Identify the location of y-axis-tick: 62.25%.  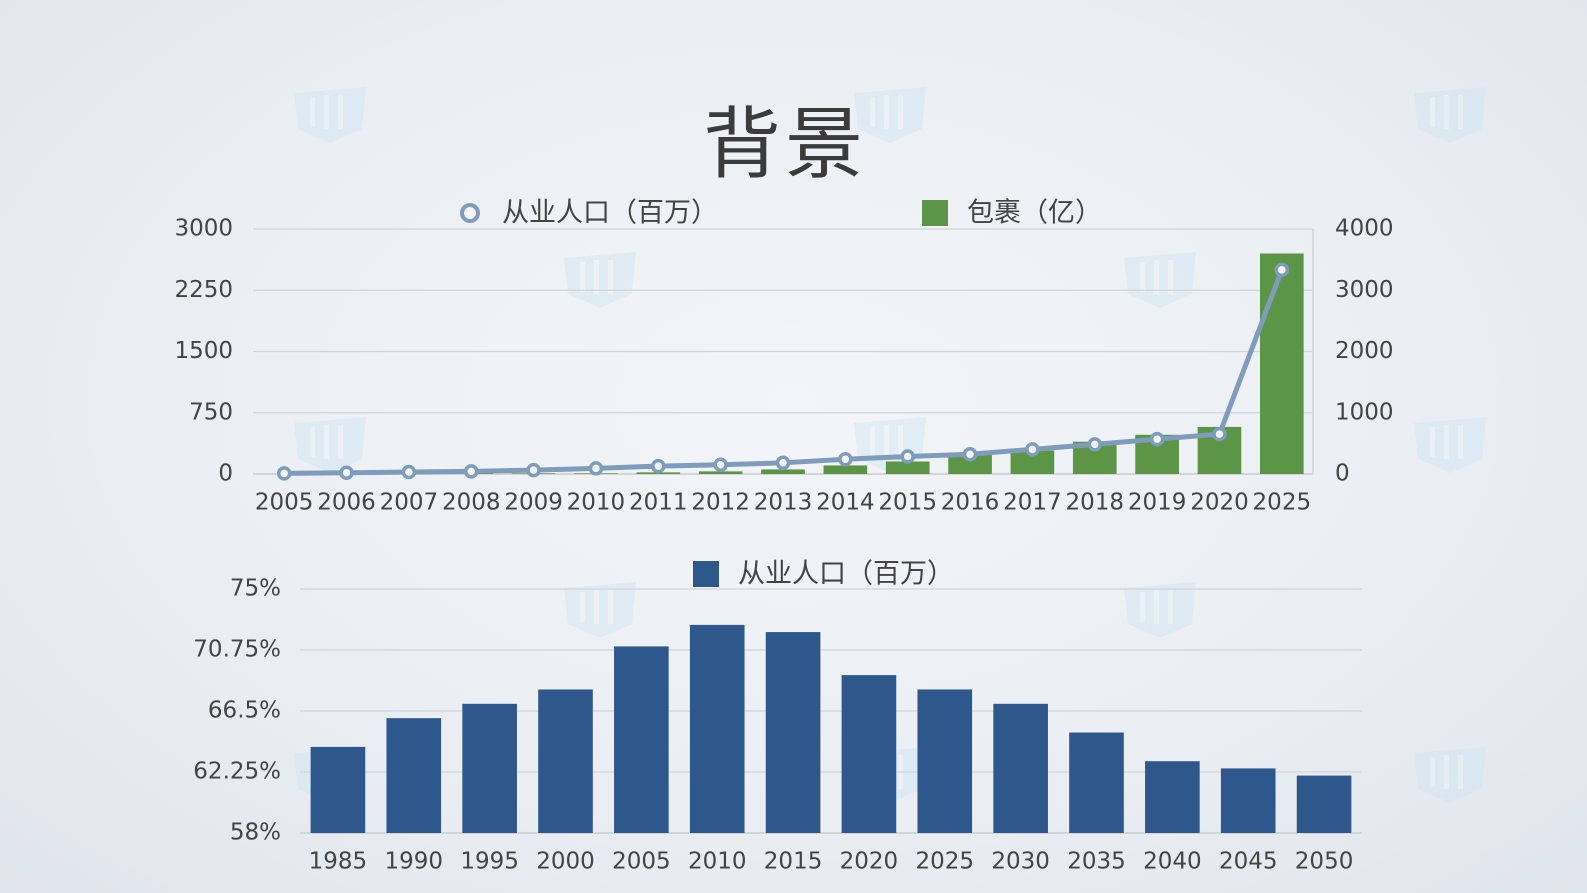
(237, 772).